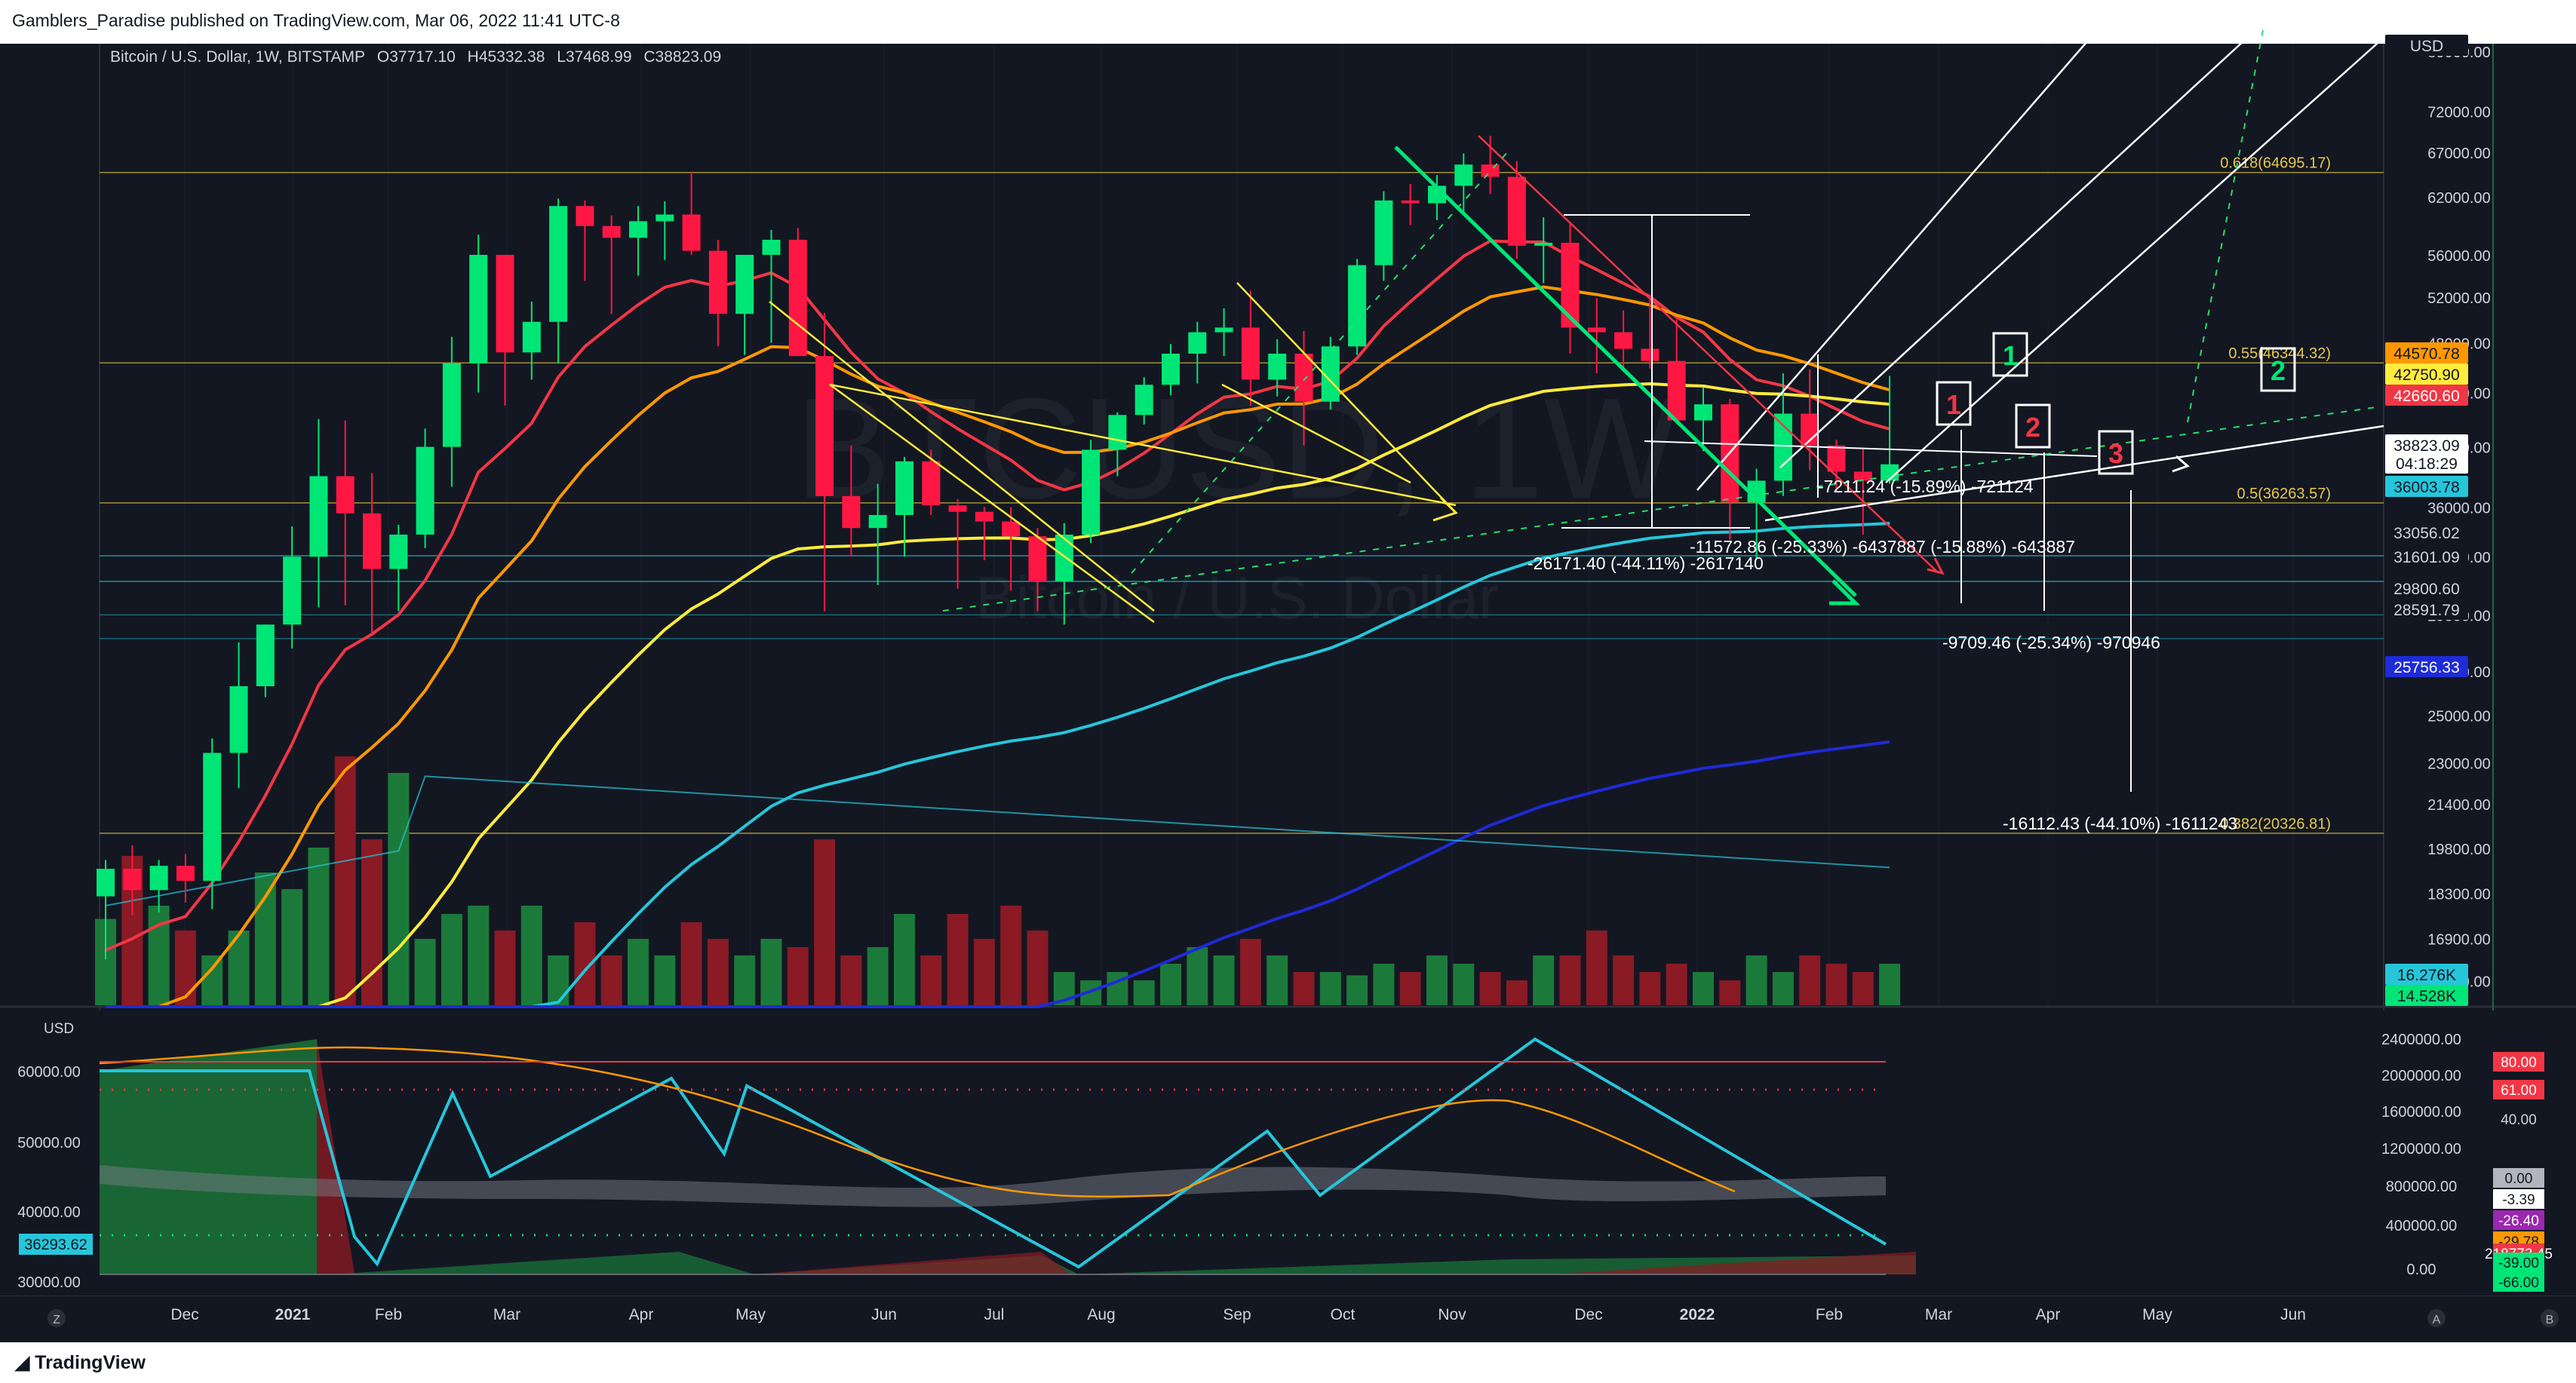  Describe the element at coordinates (2518, 1221) in the screenshot. I see `indicator-badge-text-5: -26.40` at that location.